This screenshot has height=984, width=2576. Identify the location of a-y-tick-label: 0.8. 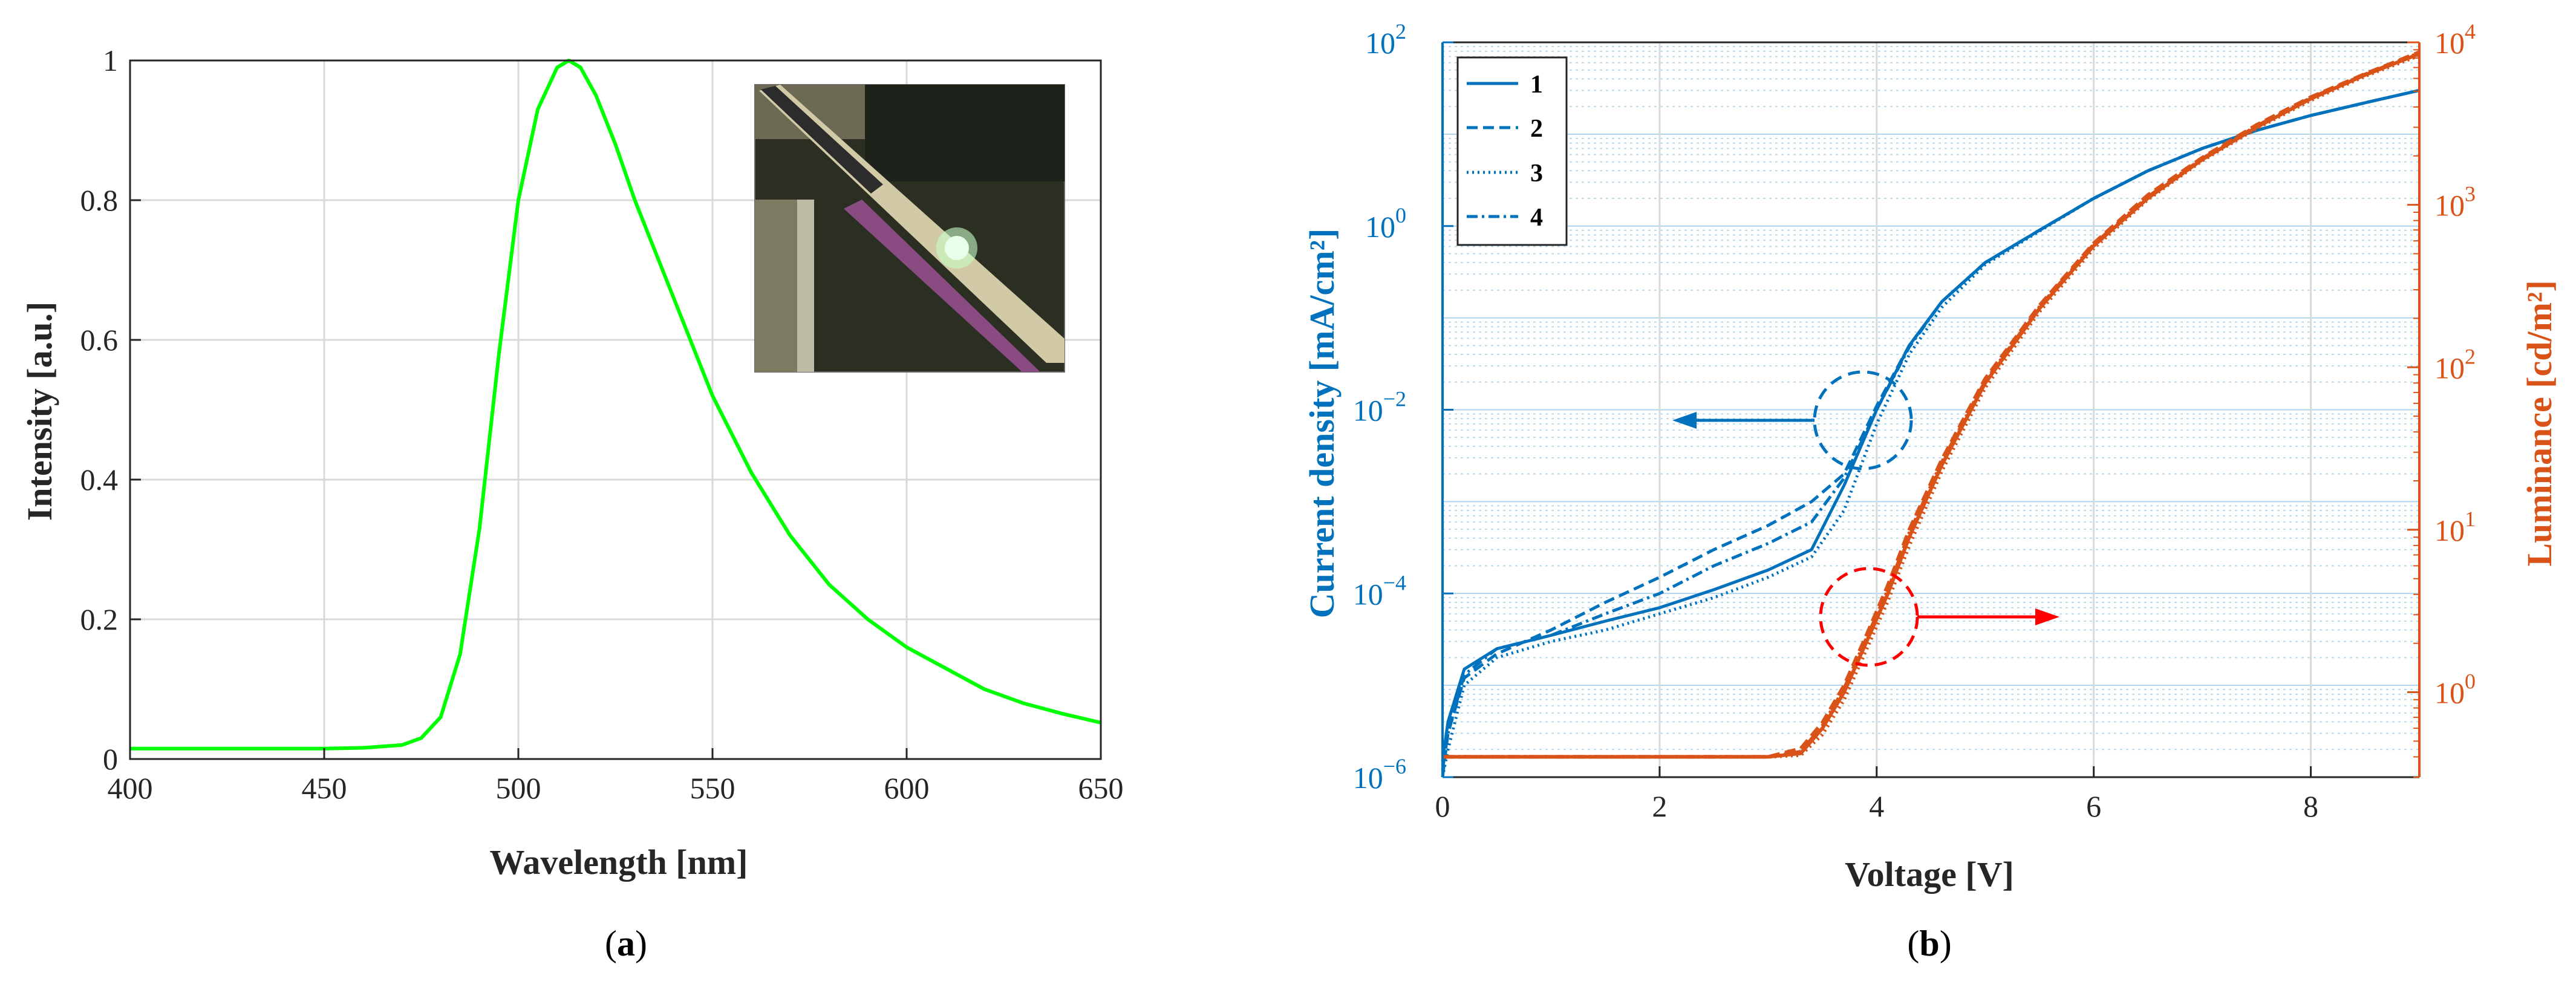
(99, 200).